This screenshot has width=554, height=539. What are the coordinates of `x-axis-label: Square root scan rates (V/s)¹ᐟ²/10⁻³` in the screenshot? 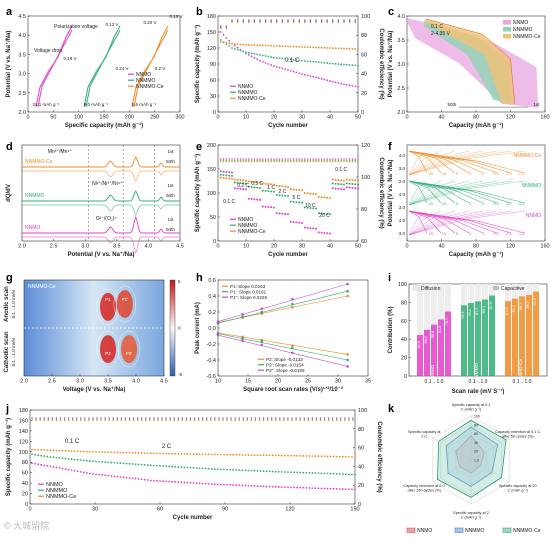 It's located at (293, 389).